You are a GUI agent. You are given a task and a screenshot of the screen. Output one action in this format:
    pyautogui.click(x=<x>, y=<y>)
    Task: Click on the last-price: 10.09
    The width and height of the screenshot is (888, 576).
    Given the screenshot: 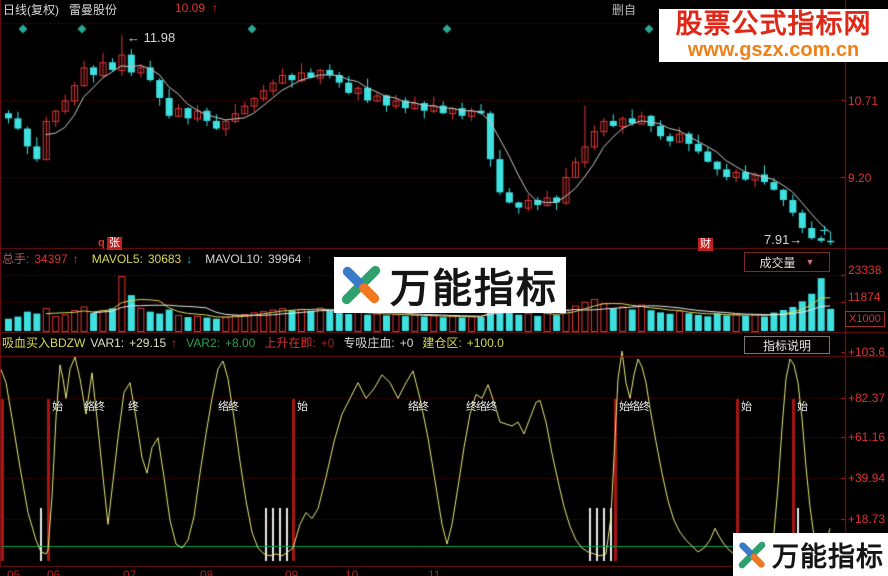 What is the action you would take?
    pyautogui.click(x=190, y=8)
    